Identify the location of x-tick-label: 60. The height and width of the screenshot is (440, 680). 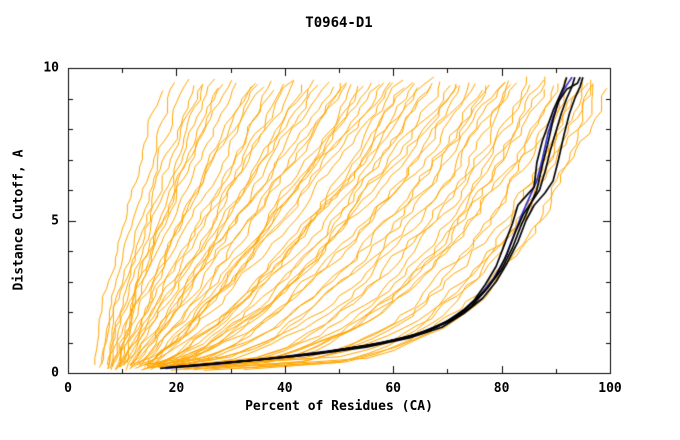
(393, 388).